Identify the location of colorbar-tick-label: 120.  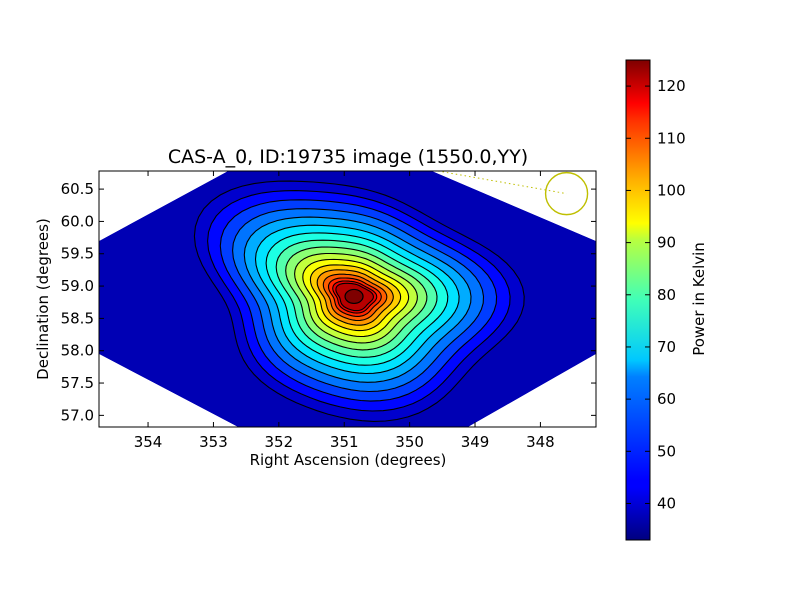
(671, 86).